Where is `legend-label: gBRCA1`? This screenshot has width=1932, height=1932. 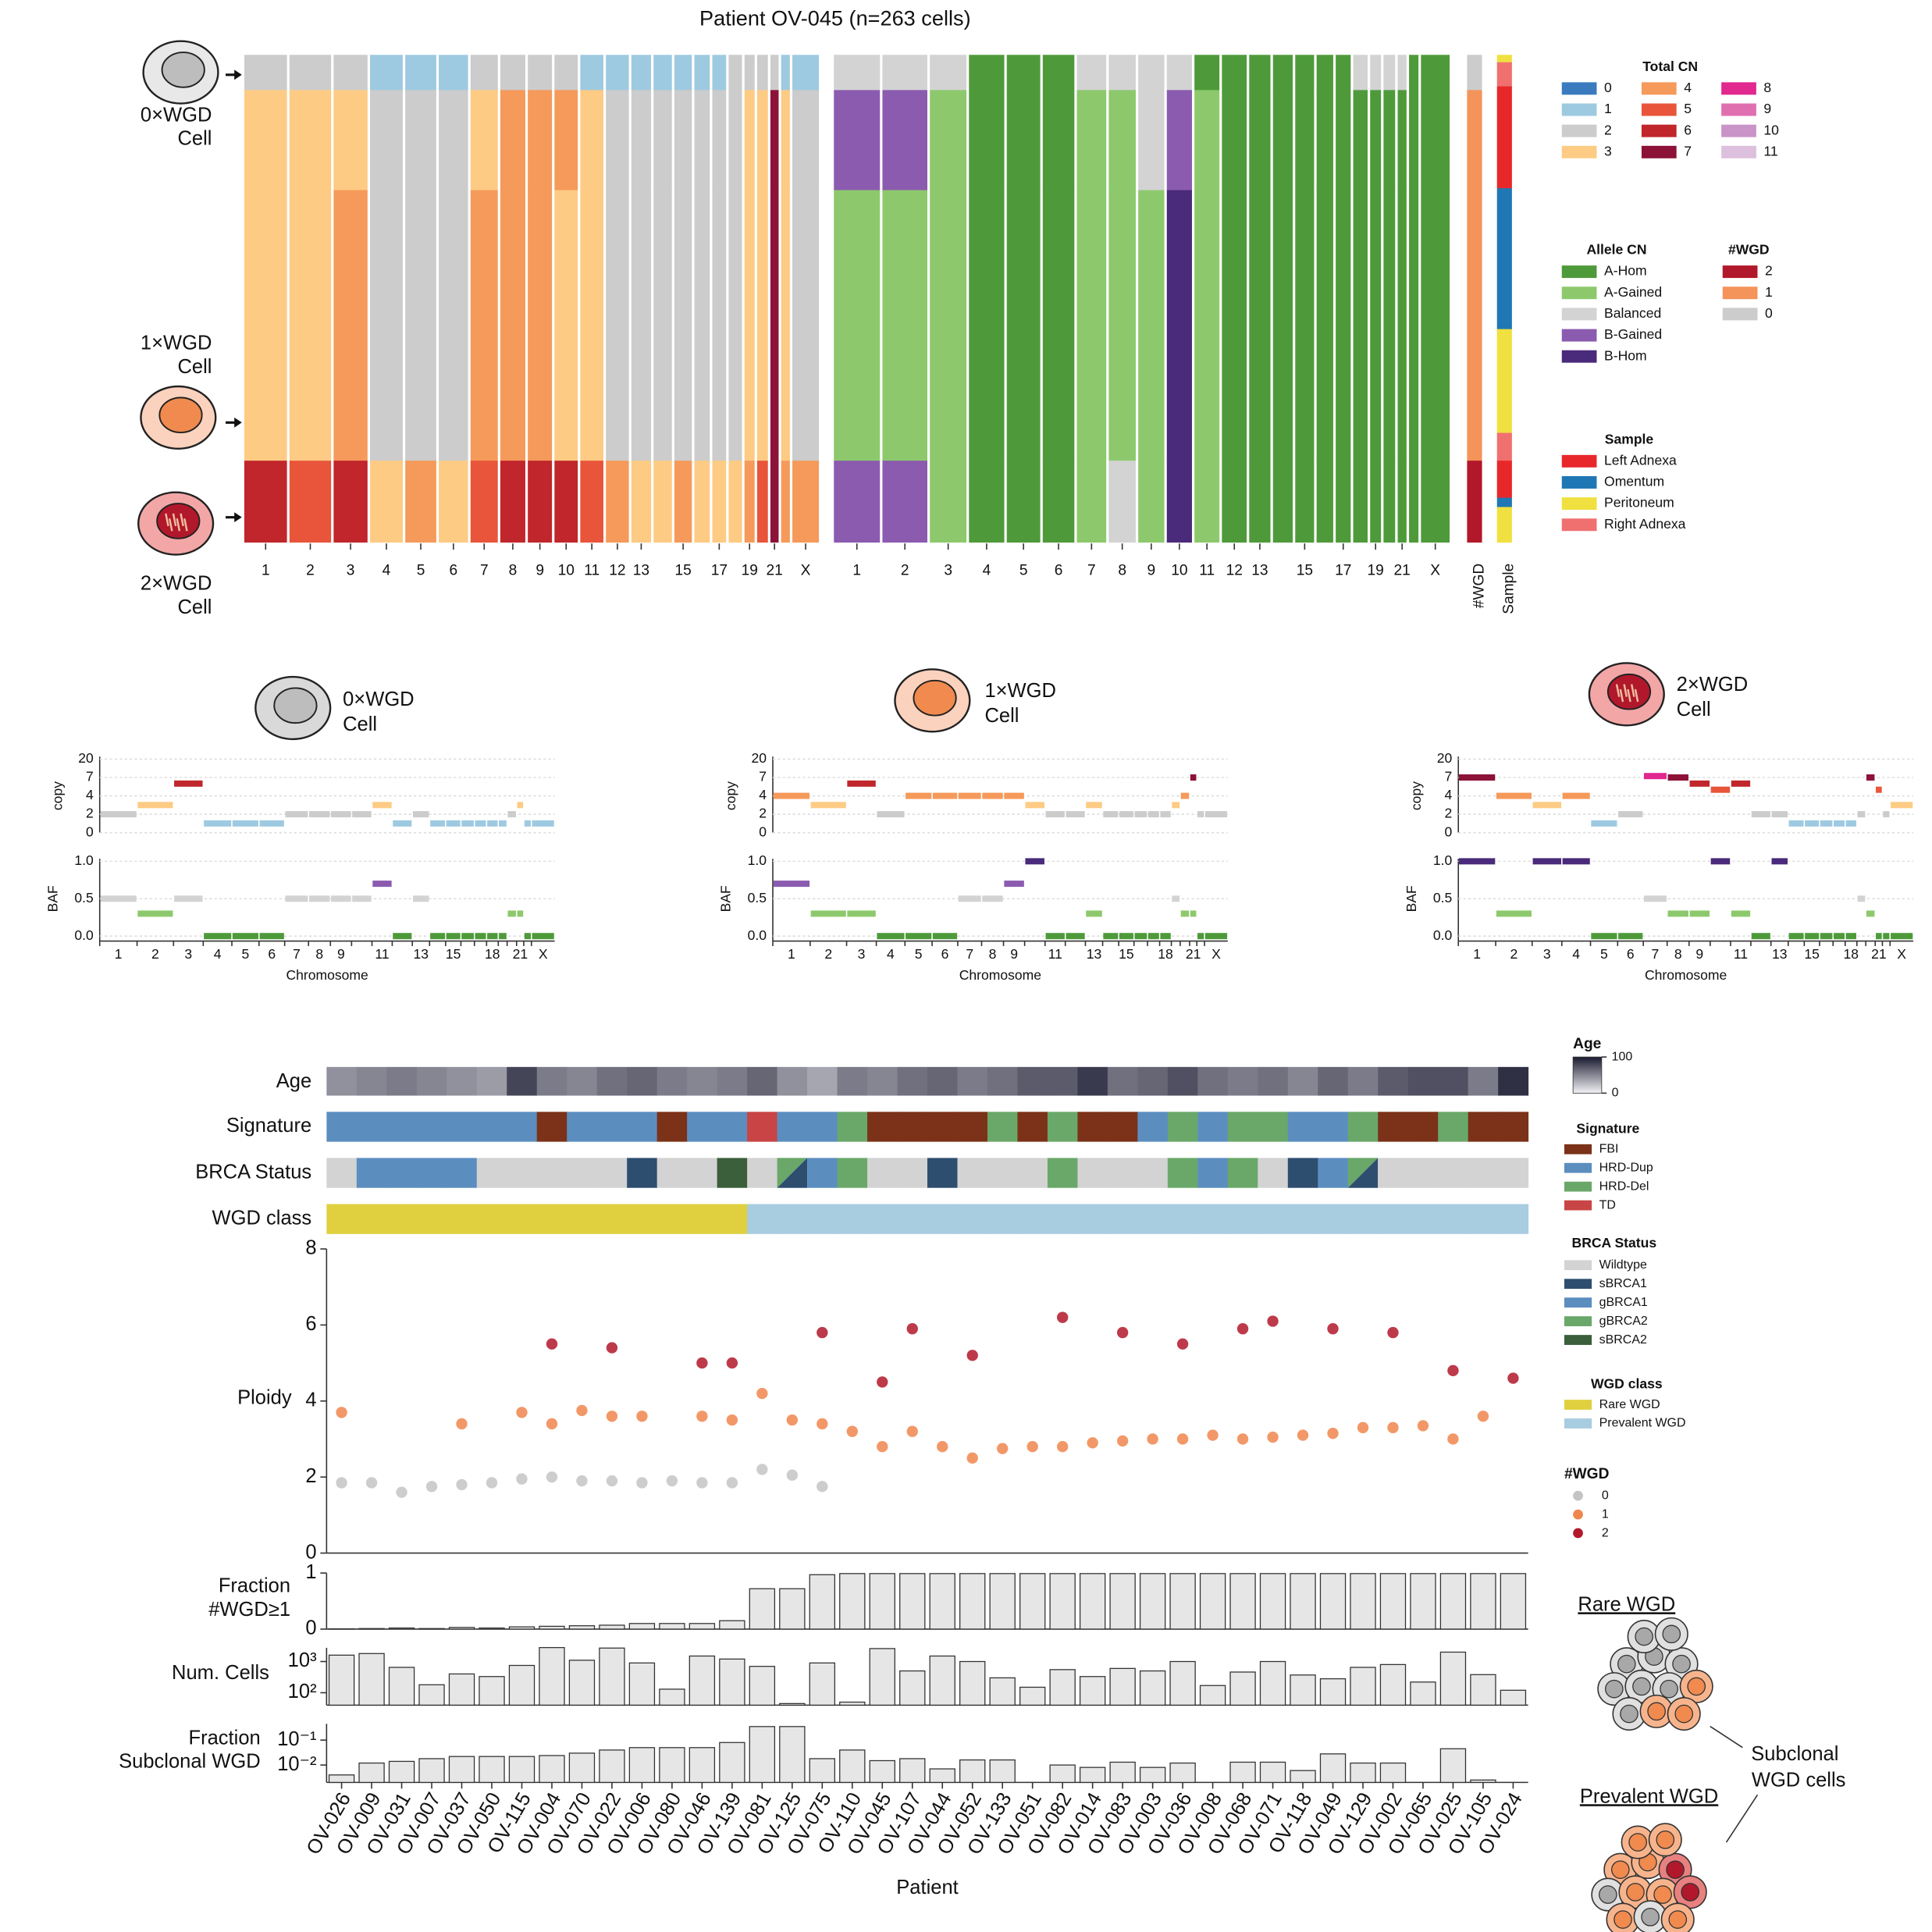
legend-label: gBRCA1 is located at coordinates (1623, 1302).